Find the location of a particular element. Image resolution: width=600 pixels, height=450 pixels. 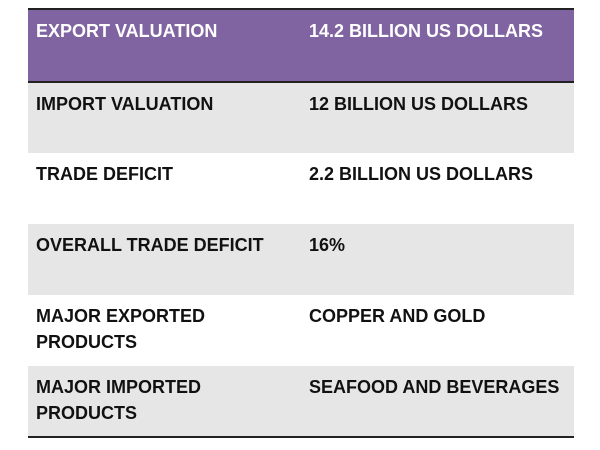

header-label-cell: EXPORT VALUATION is located at coordinates (164, 45).